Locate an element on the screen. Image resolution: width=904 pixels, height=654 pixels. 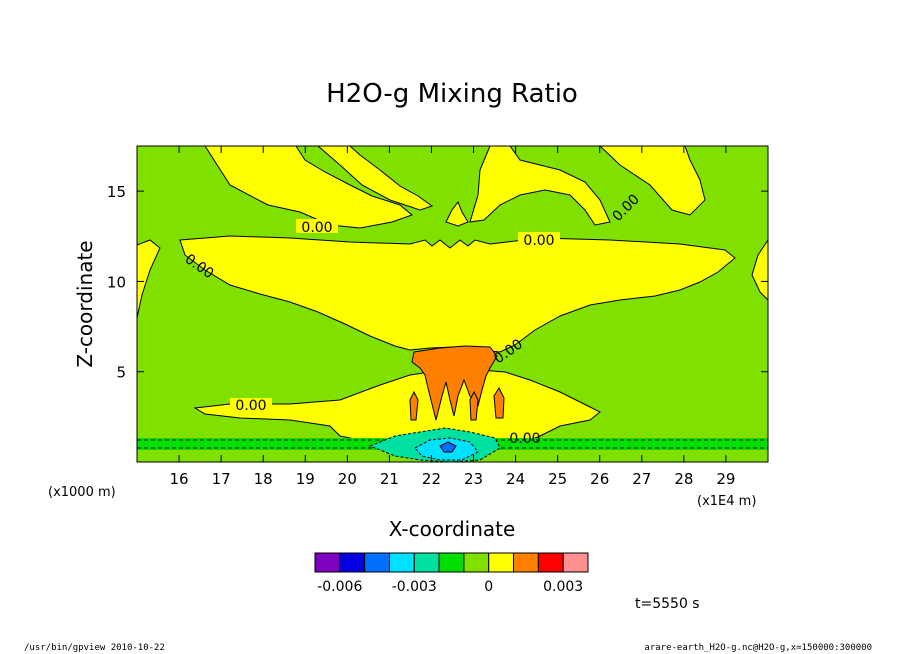
x-tick-label: 25 is located at coordinates (557, 479).